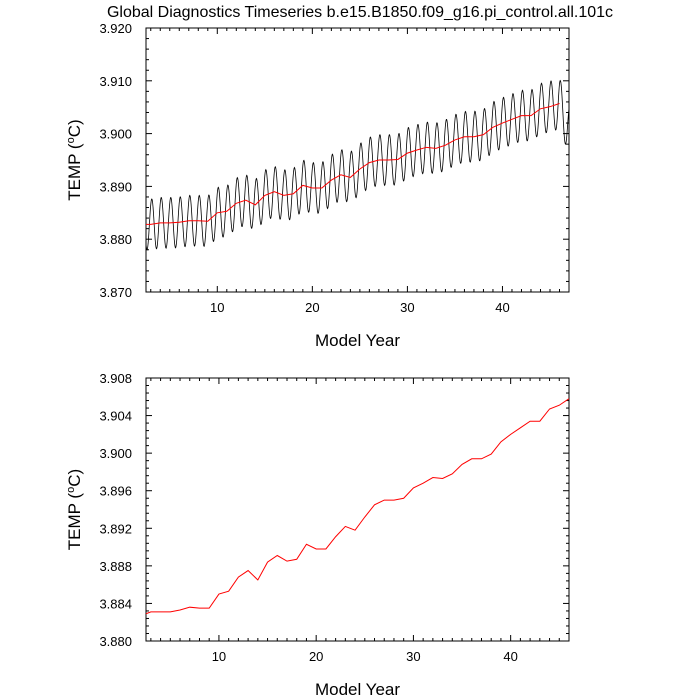 Image resolution: width=700 pixels, height=700 pixels. What do you see at coordinates (115, 28) in the screenshot?
I see `y-tick-label: 3.920` at bounding box center [115, 28].